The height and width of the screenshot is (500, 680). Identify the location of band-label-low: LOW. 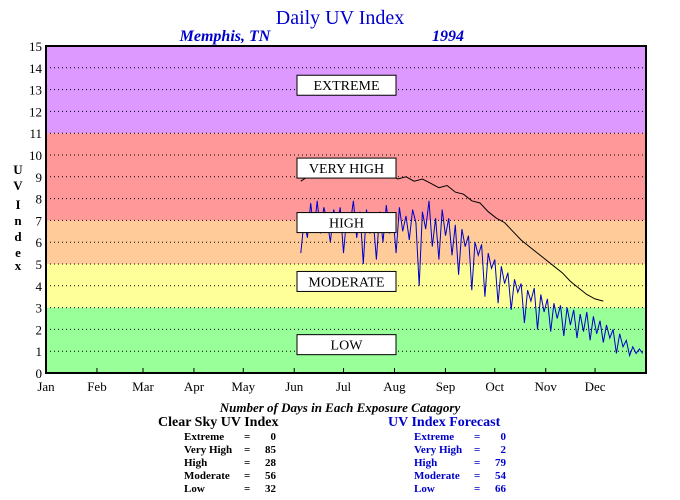
(347, 346).